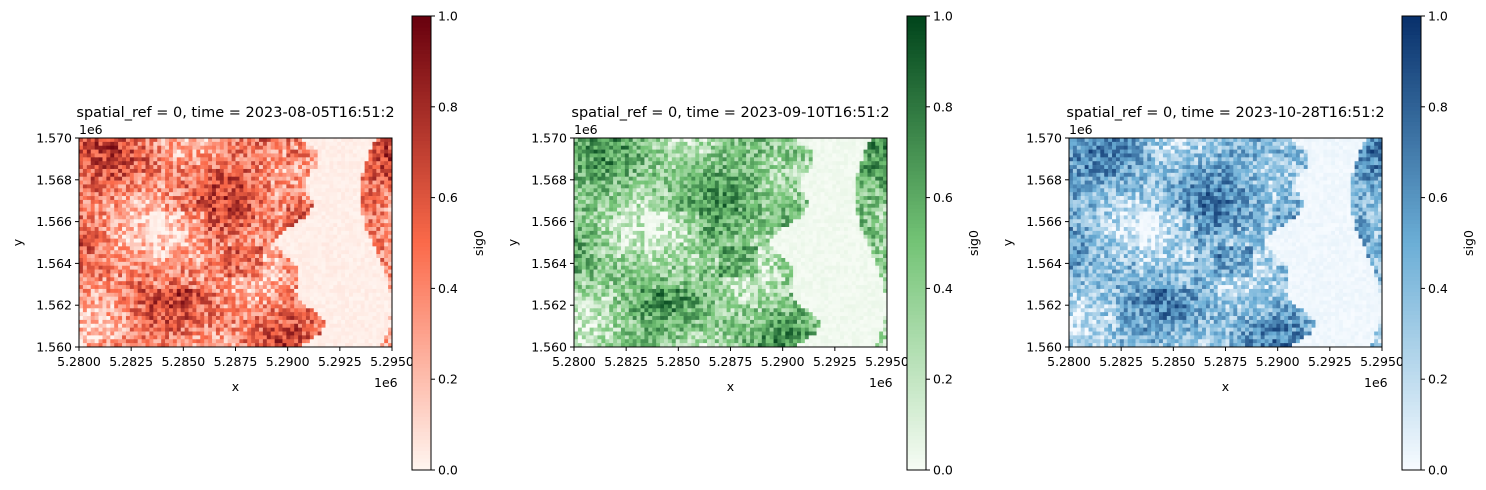 Image resolution: width=1486 pixels, height=490 pixels. Describe the element at coordinates (131, 361) in the screenshot. I see `x-tick-label: 5.2825` at that location.